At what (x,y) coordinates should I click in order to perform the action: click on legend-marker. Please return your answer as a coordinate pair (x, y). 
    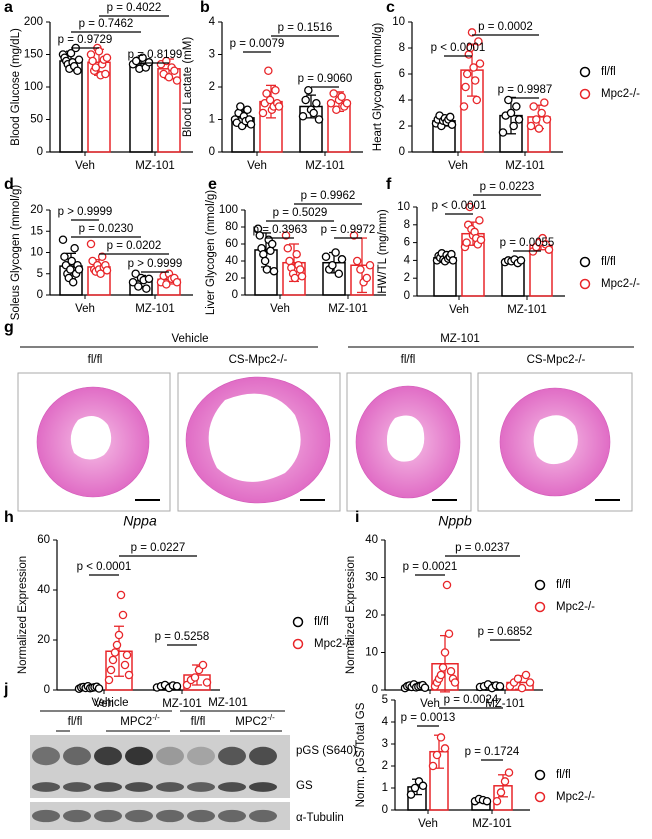
    Looking at the image, I should click on (585, 284).